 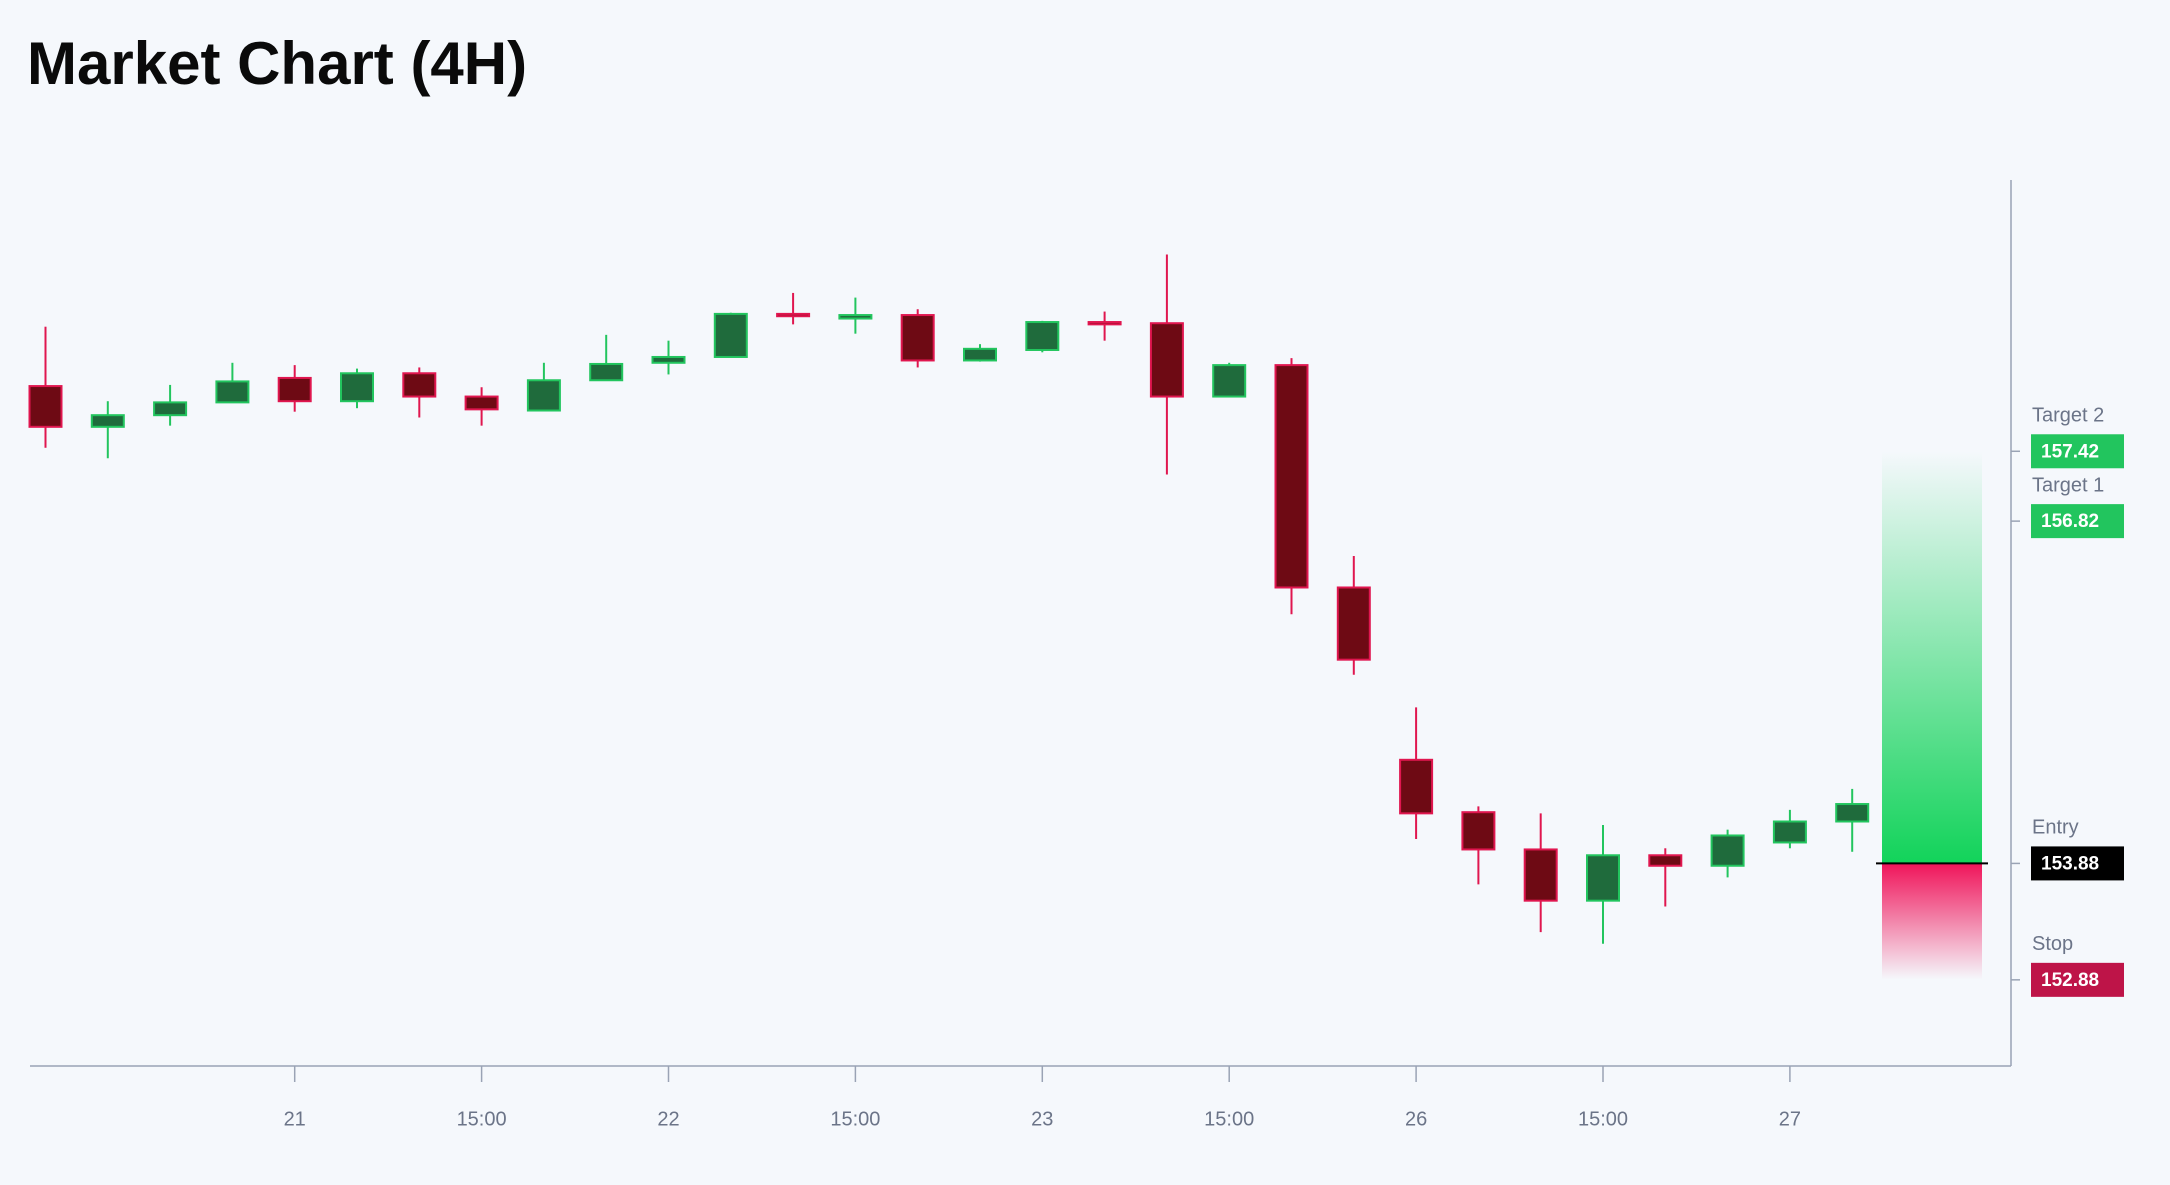 I want to click on level-value: 153.88, so click(x=2070, y=863).